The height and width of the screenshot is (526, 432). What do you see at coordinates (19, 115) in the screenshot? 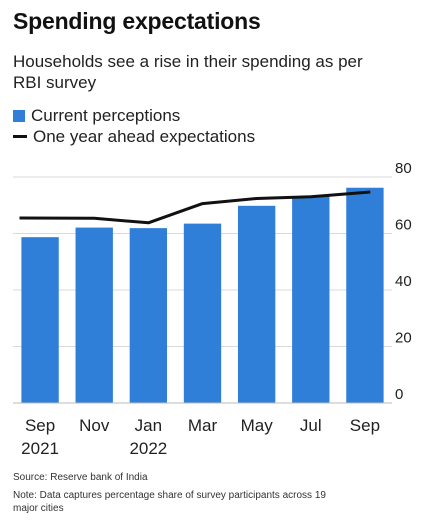
I see `legend-swatch-bars` at bounding box center [19, 115].